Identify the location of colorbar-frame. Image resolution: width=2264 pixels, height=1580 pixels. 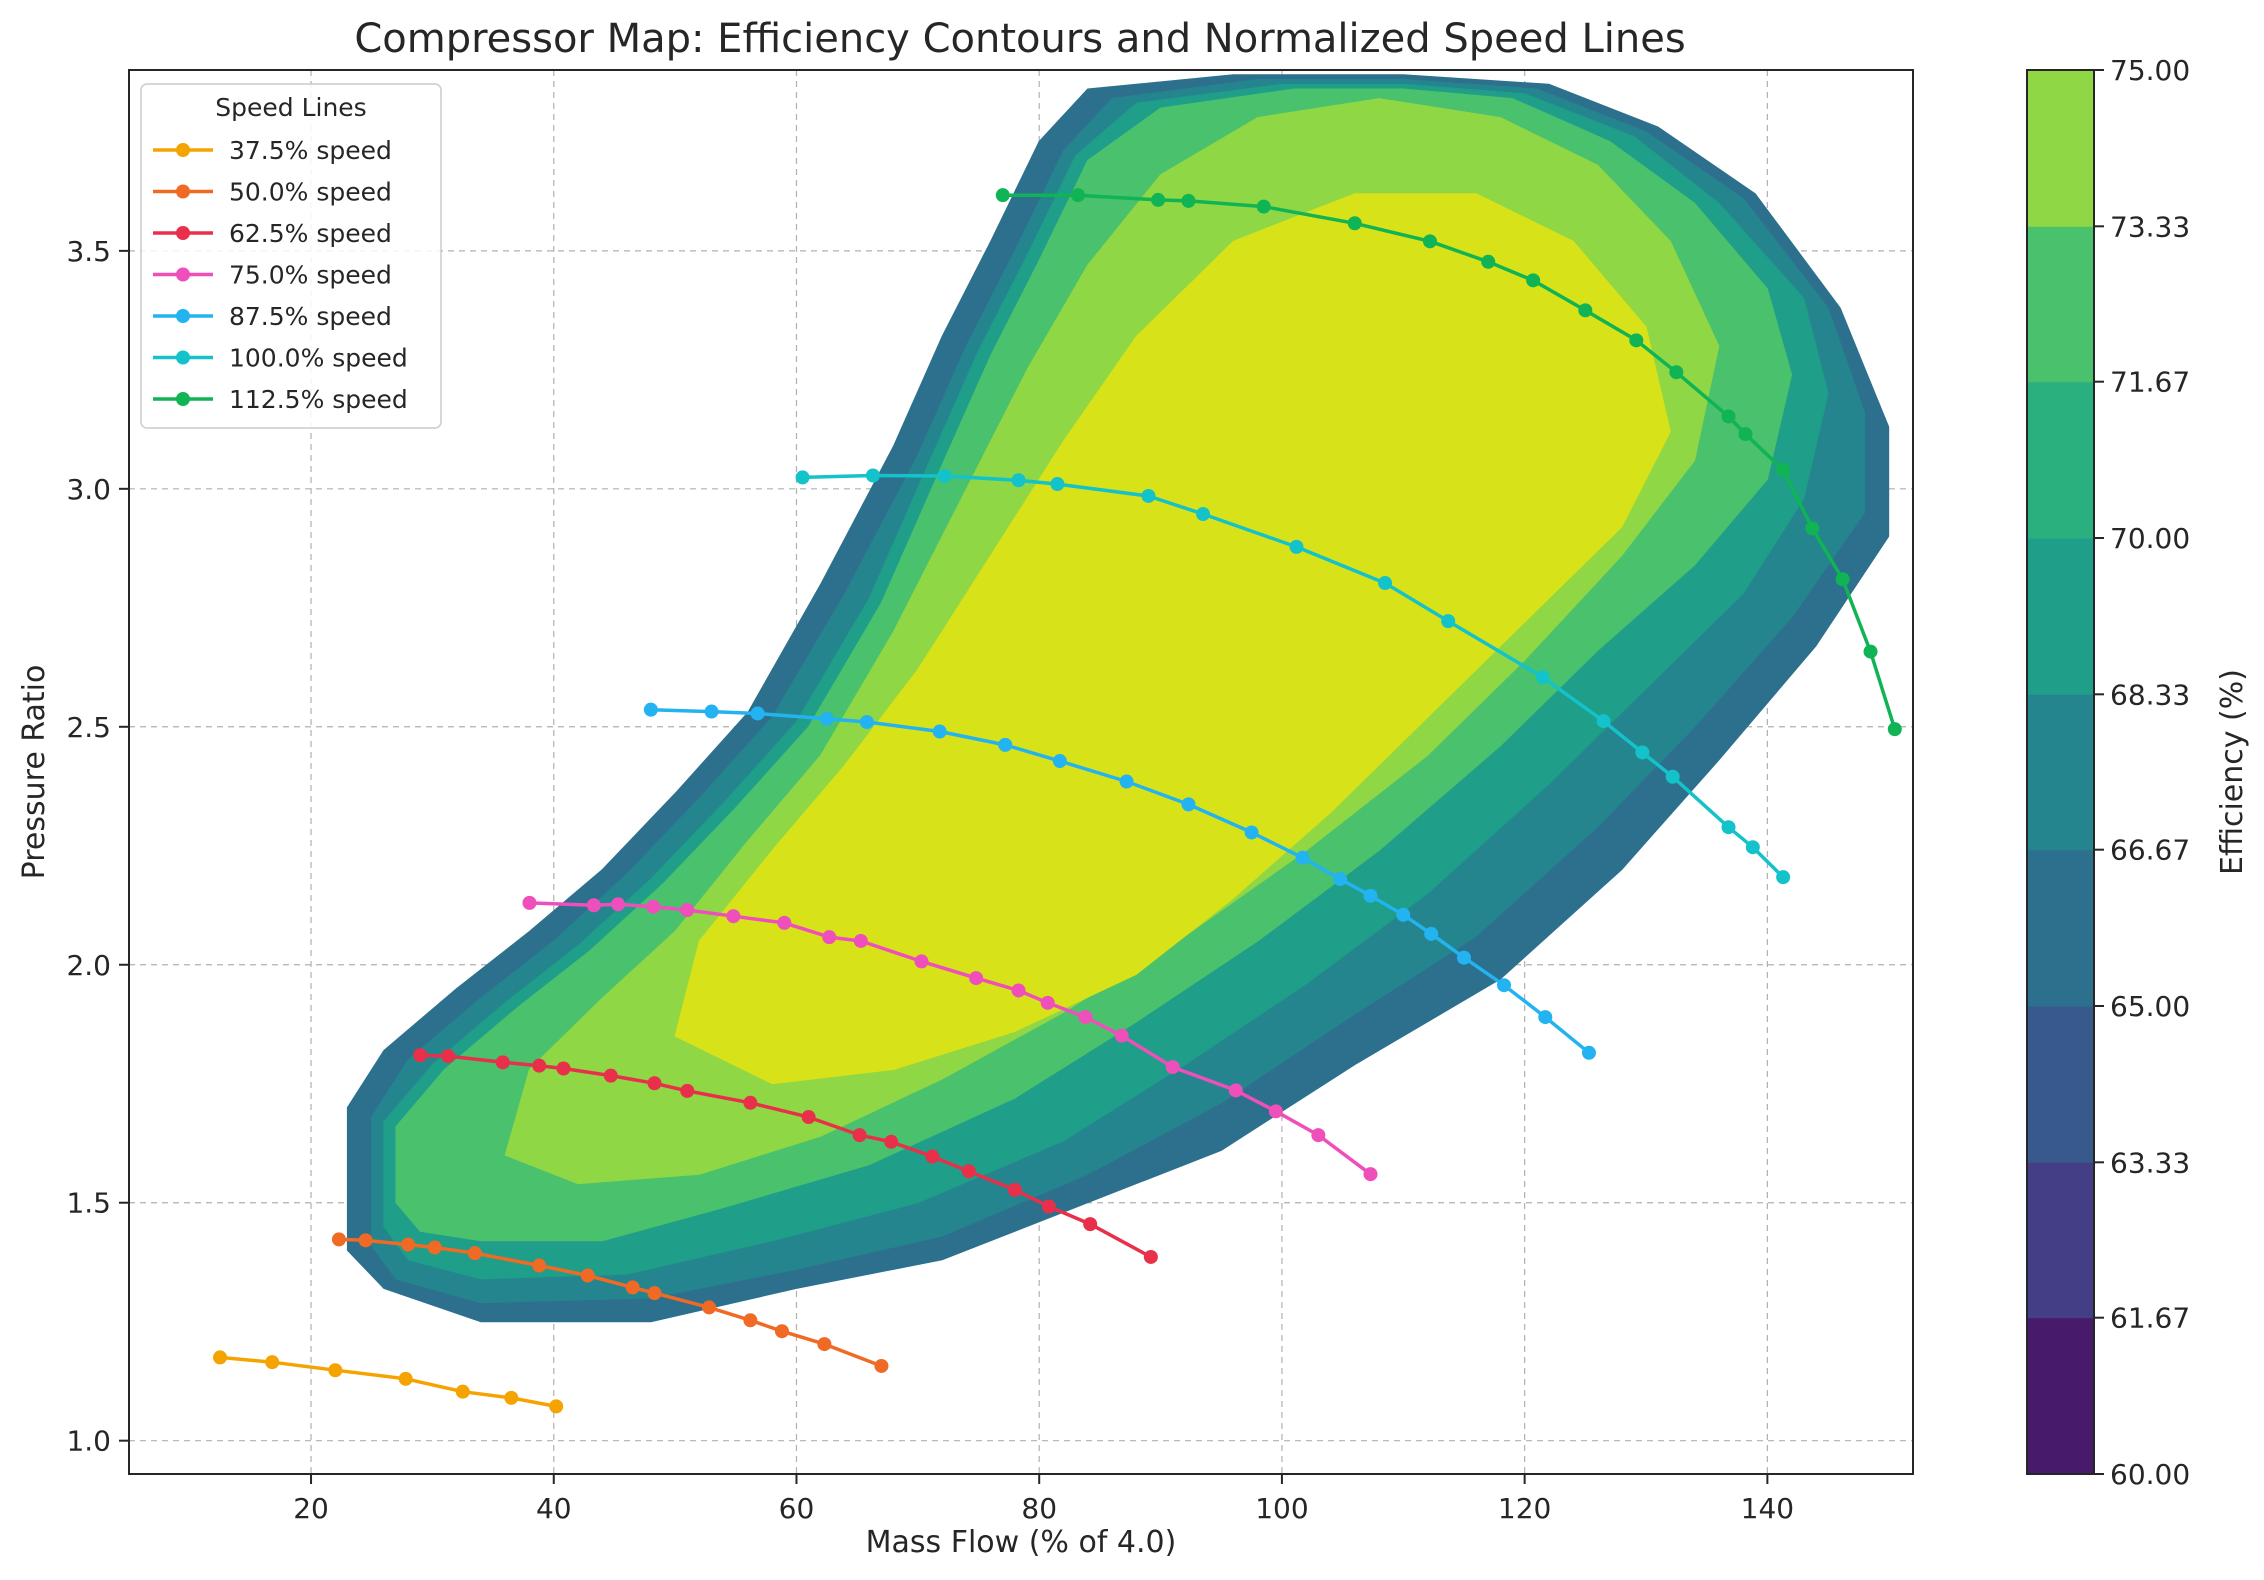
(2060, 772).